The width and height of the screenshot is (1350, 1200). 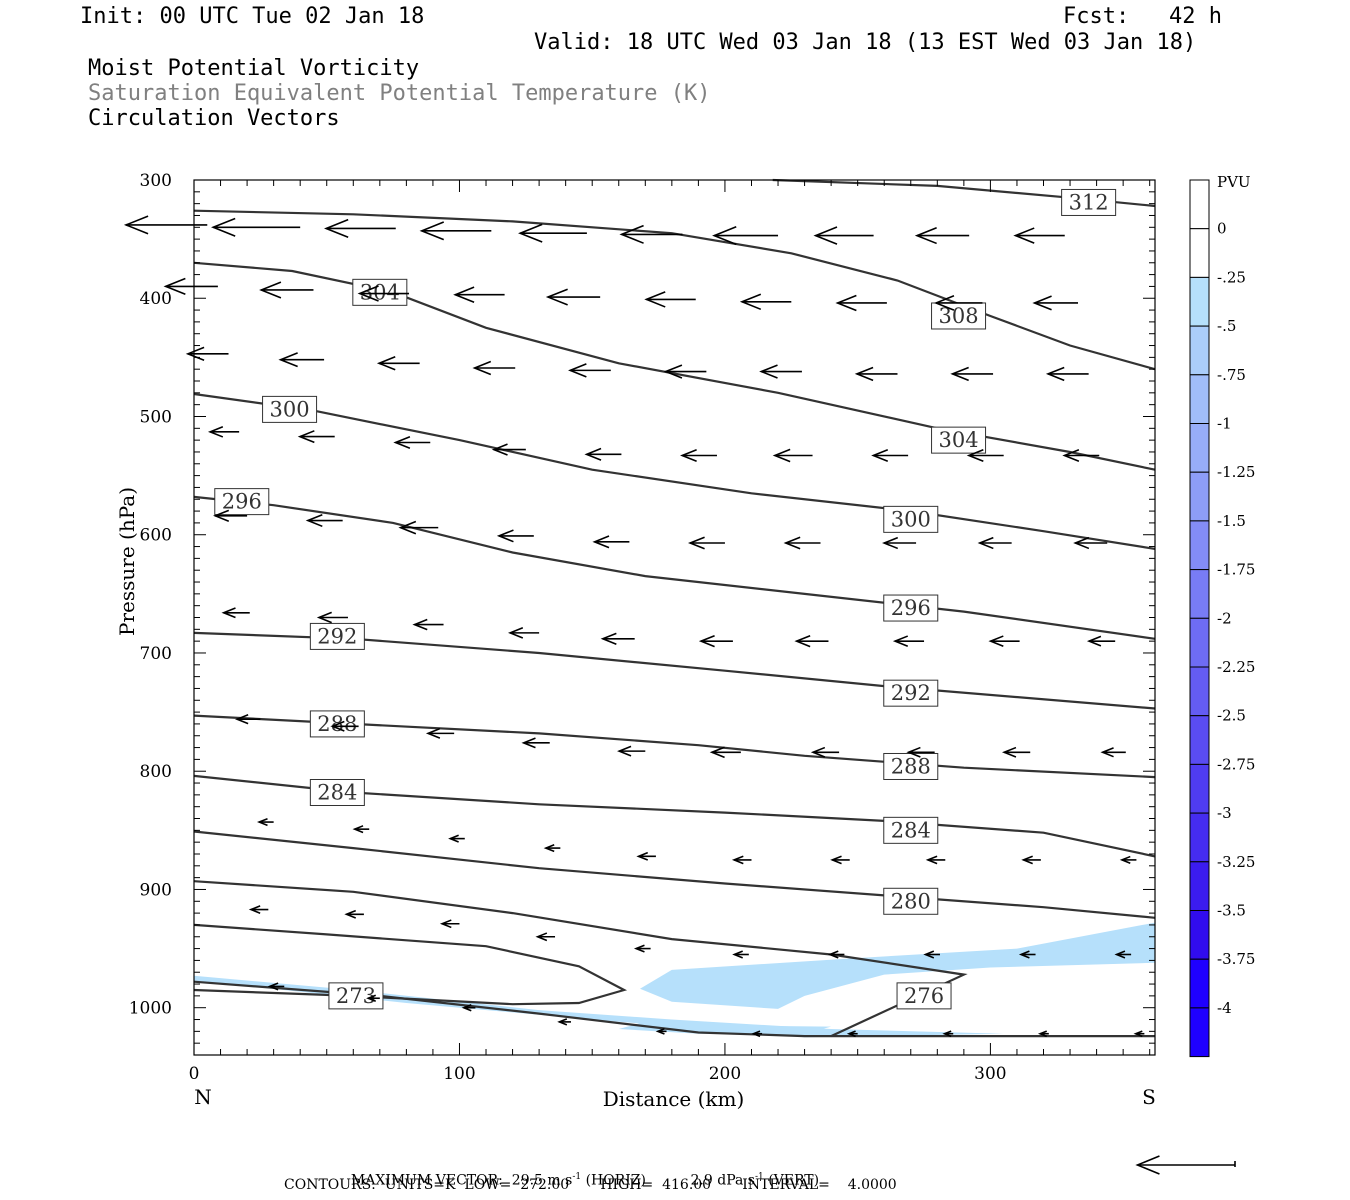 I want to click on contour-label-284-2: 284, so click(x=911, y=830).